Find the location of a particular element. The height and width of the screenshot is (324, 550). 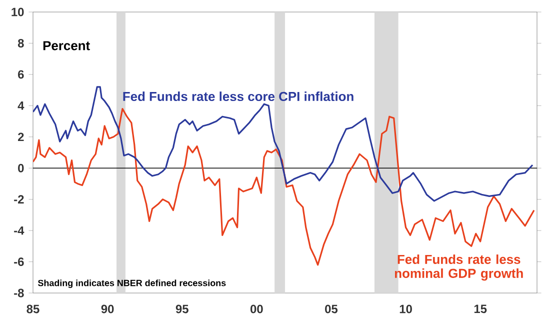

y-axis-title: Percent is located at coordinates (66, 45).